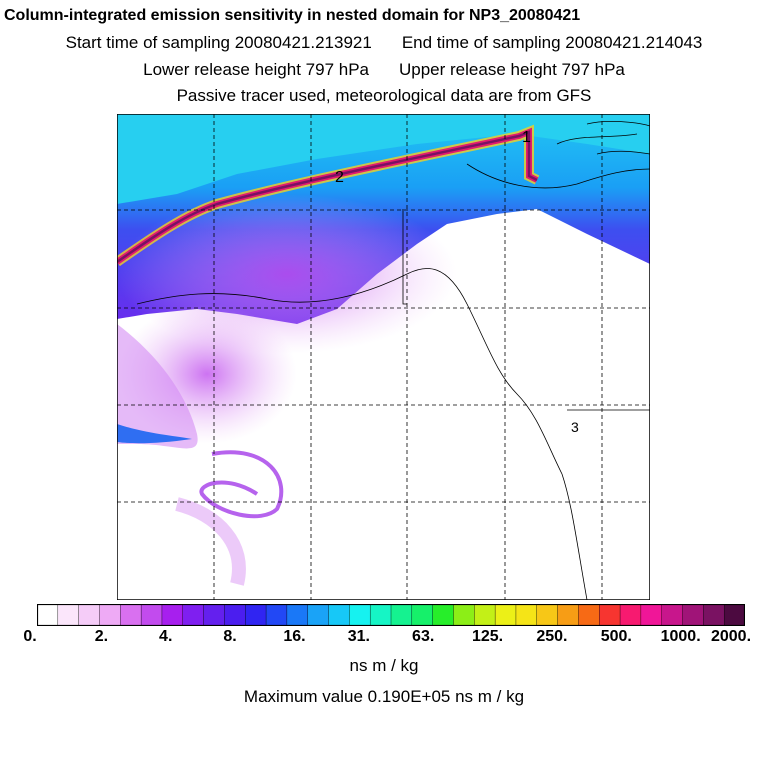  I want to click on lower-release-height: Lower release height 797 hPa, so click(256, 69).